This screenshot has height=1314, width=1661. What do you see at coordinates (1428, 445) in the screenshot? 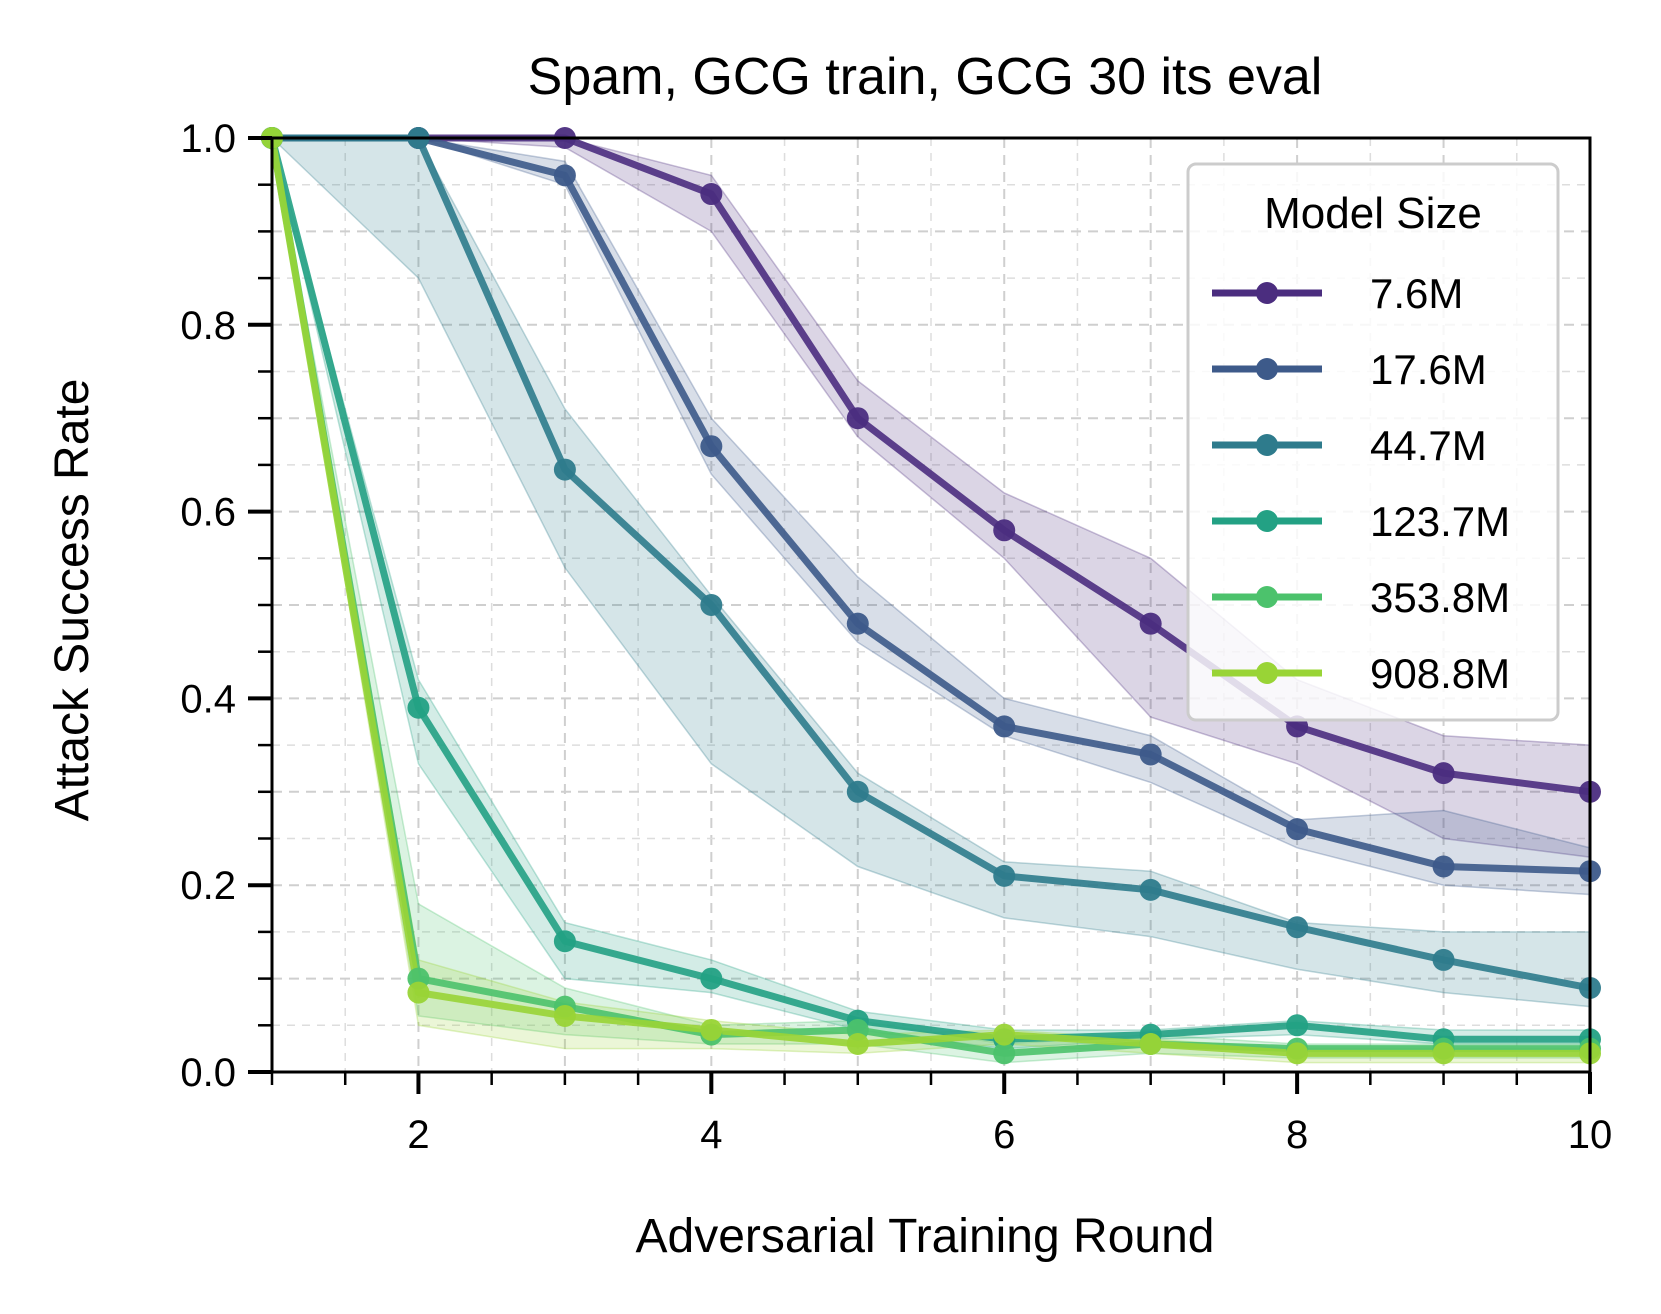
I see `legend-label: 44.7M` at bounding box center [1428, 445].